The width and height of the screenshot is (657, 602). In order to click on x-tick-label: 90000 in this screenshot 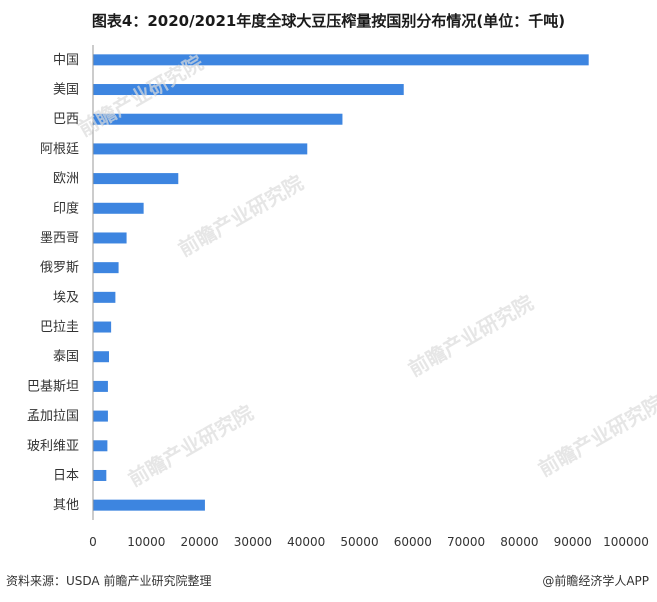, I will do `click(573, 542)`.